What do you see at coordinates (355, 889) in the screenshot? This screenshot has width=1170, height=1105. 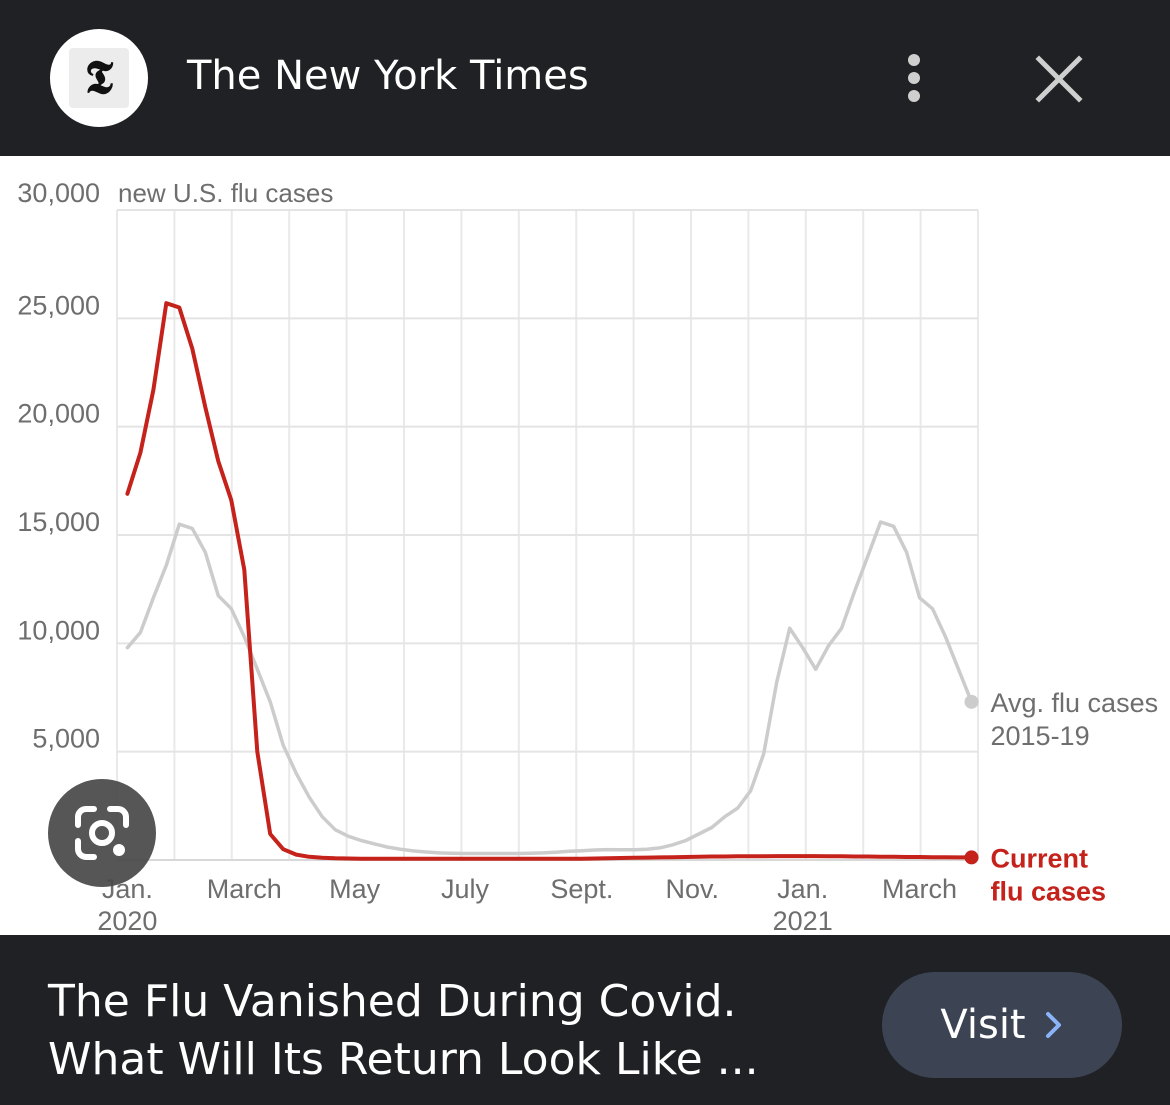 I see `x-tick-label: May` at bounding box center [355, 889].